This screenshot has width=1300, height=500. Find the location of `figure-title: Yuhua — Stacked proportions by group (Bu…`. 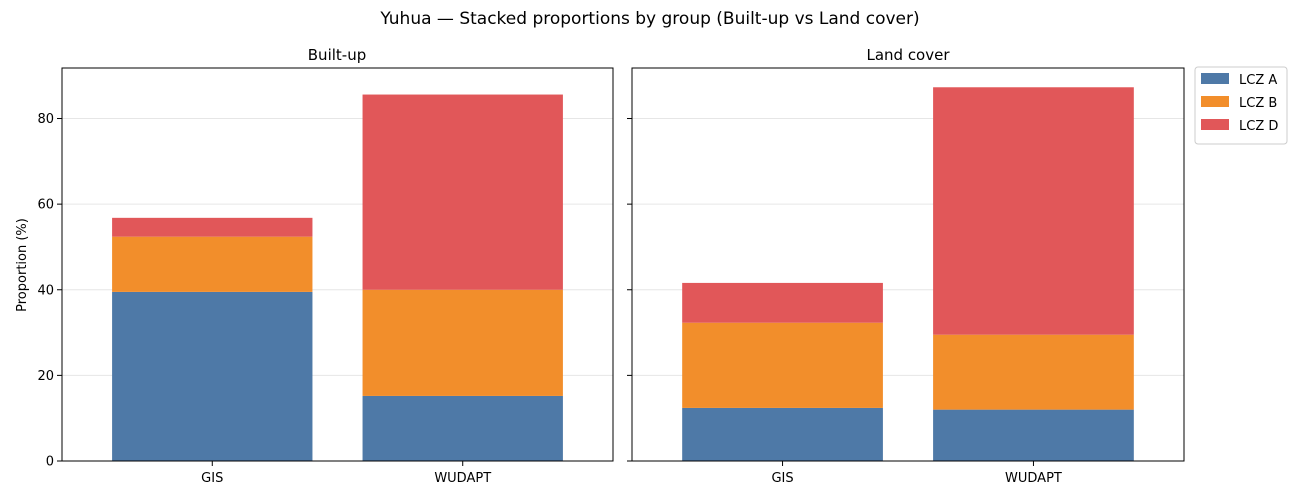

figure-title: Yuhua — Stacked proportions by group (Bu… is located at coordinates (649, 19).